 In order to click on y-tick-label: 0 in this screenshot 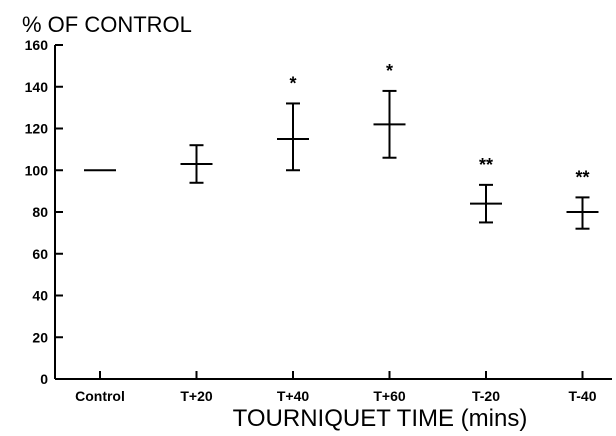, I will do `click(44, 379)`.